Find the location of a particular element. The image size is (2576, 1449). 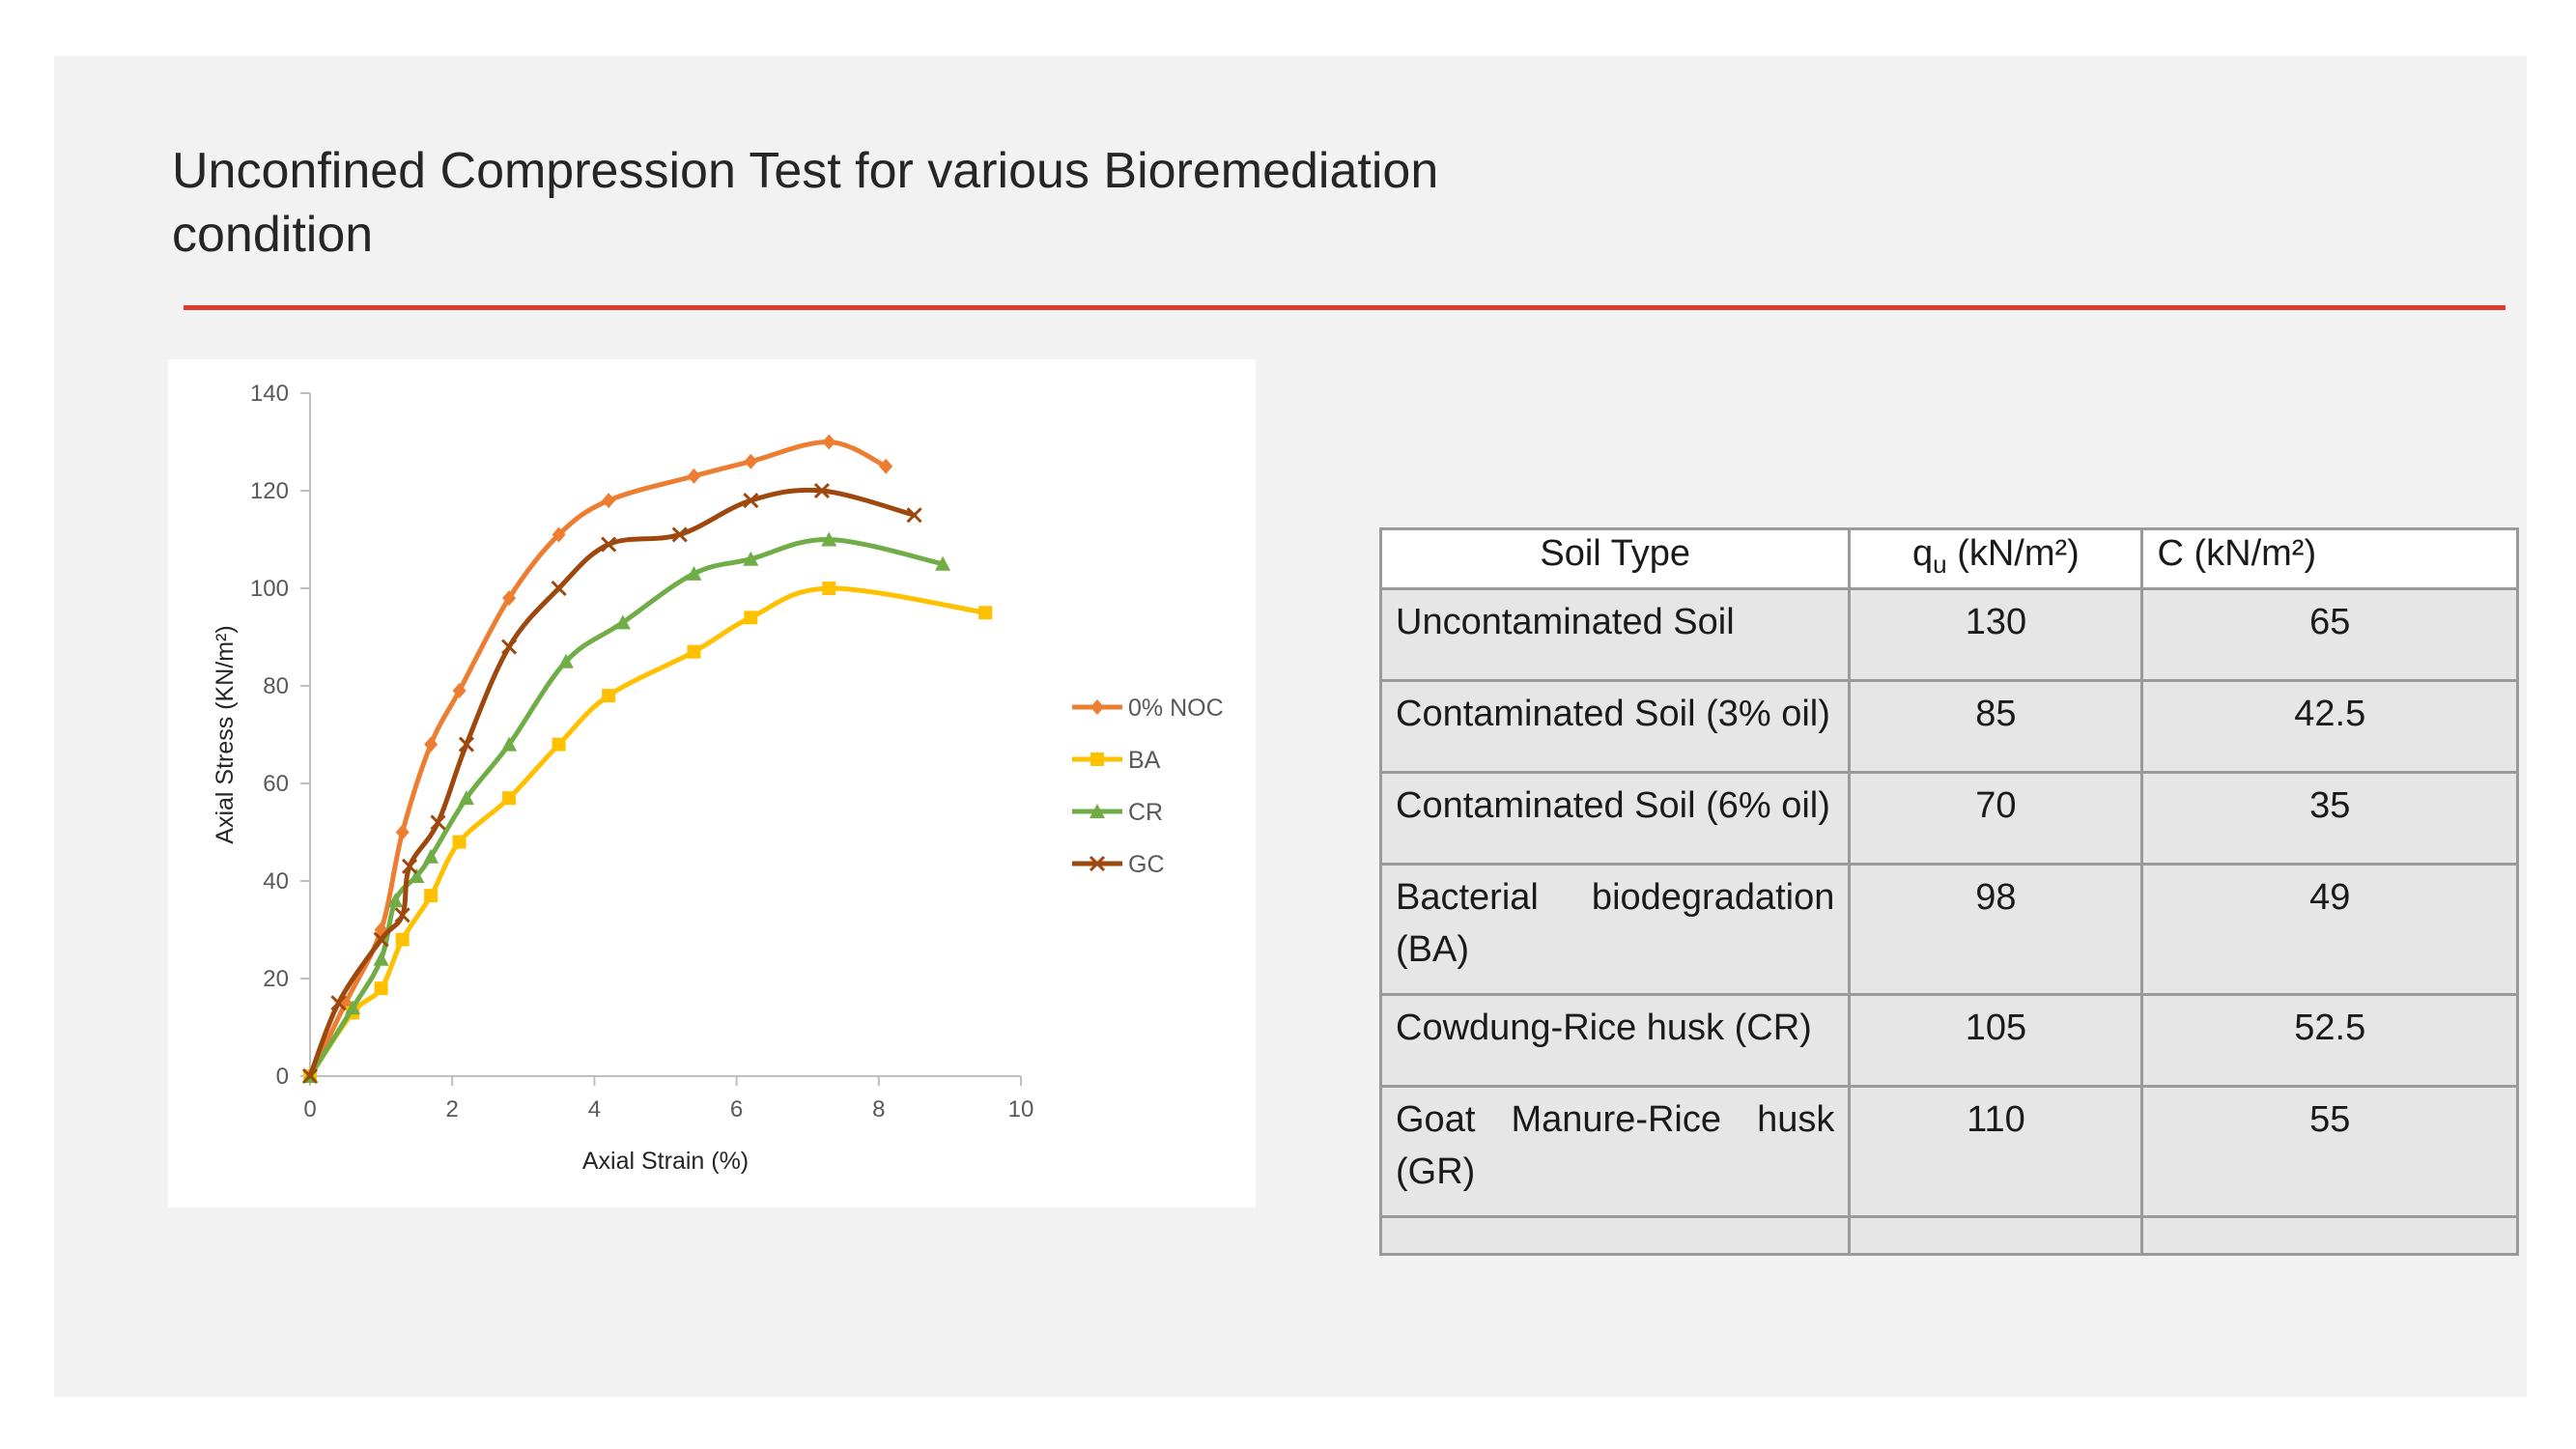

table-row: Contaminated Soil (3% oil) 85 42.5 is located at coordinates (1948, 726).